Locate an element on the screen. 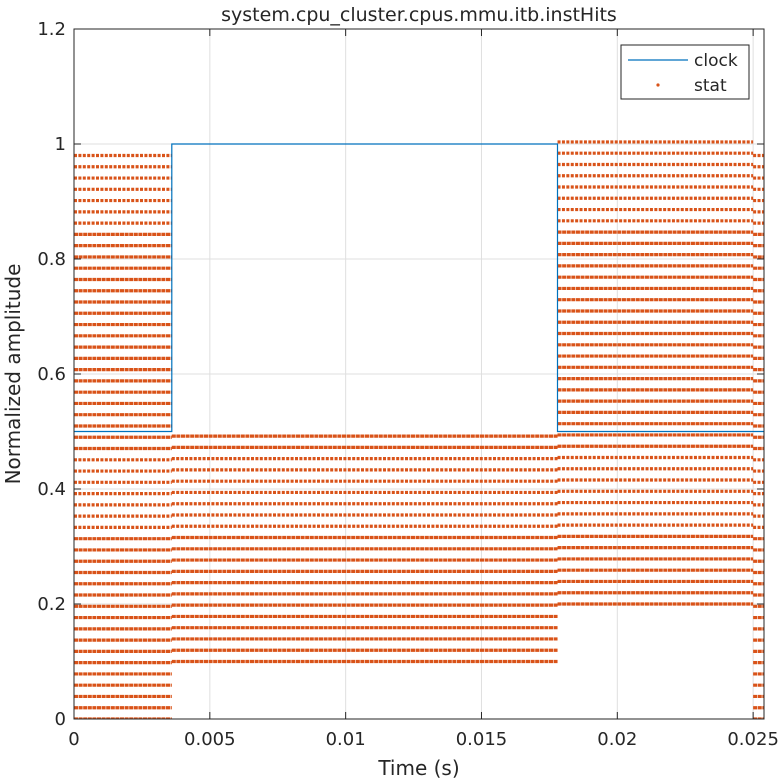 This screenshot has width=778, height=781. legend-stat-swatch is located at coordinates (658, 85).